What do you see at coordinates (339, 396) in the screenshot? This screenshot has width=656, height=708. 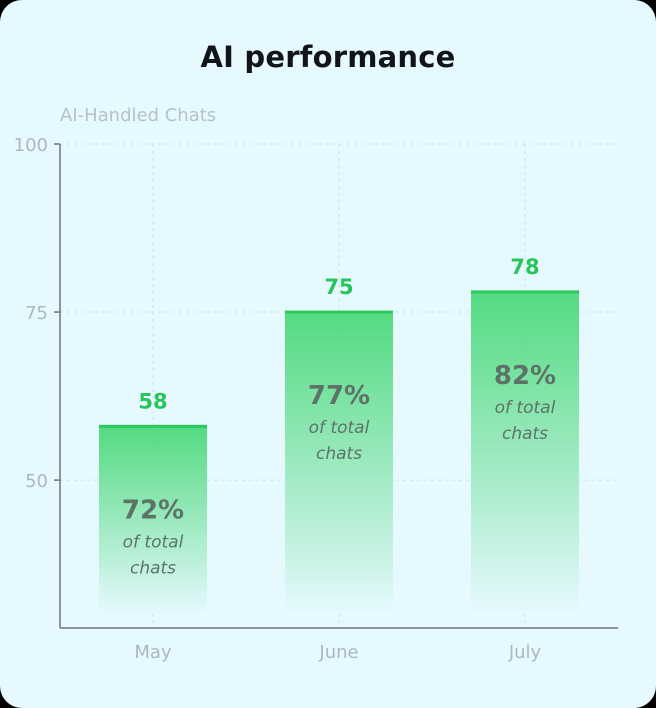 I see `bar-share-percent: 77%` at bounding box center [339, 396].